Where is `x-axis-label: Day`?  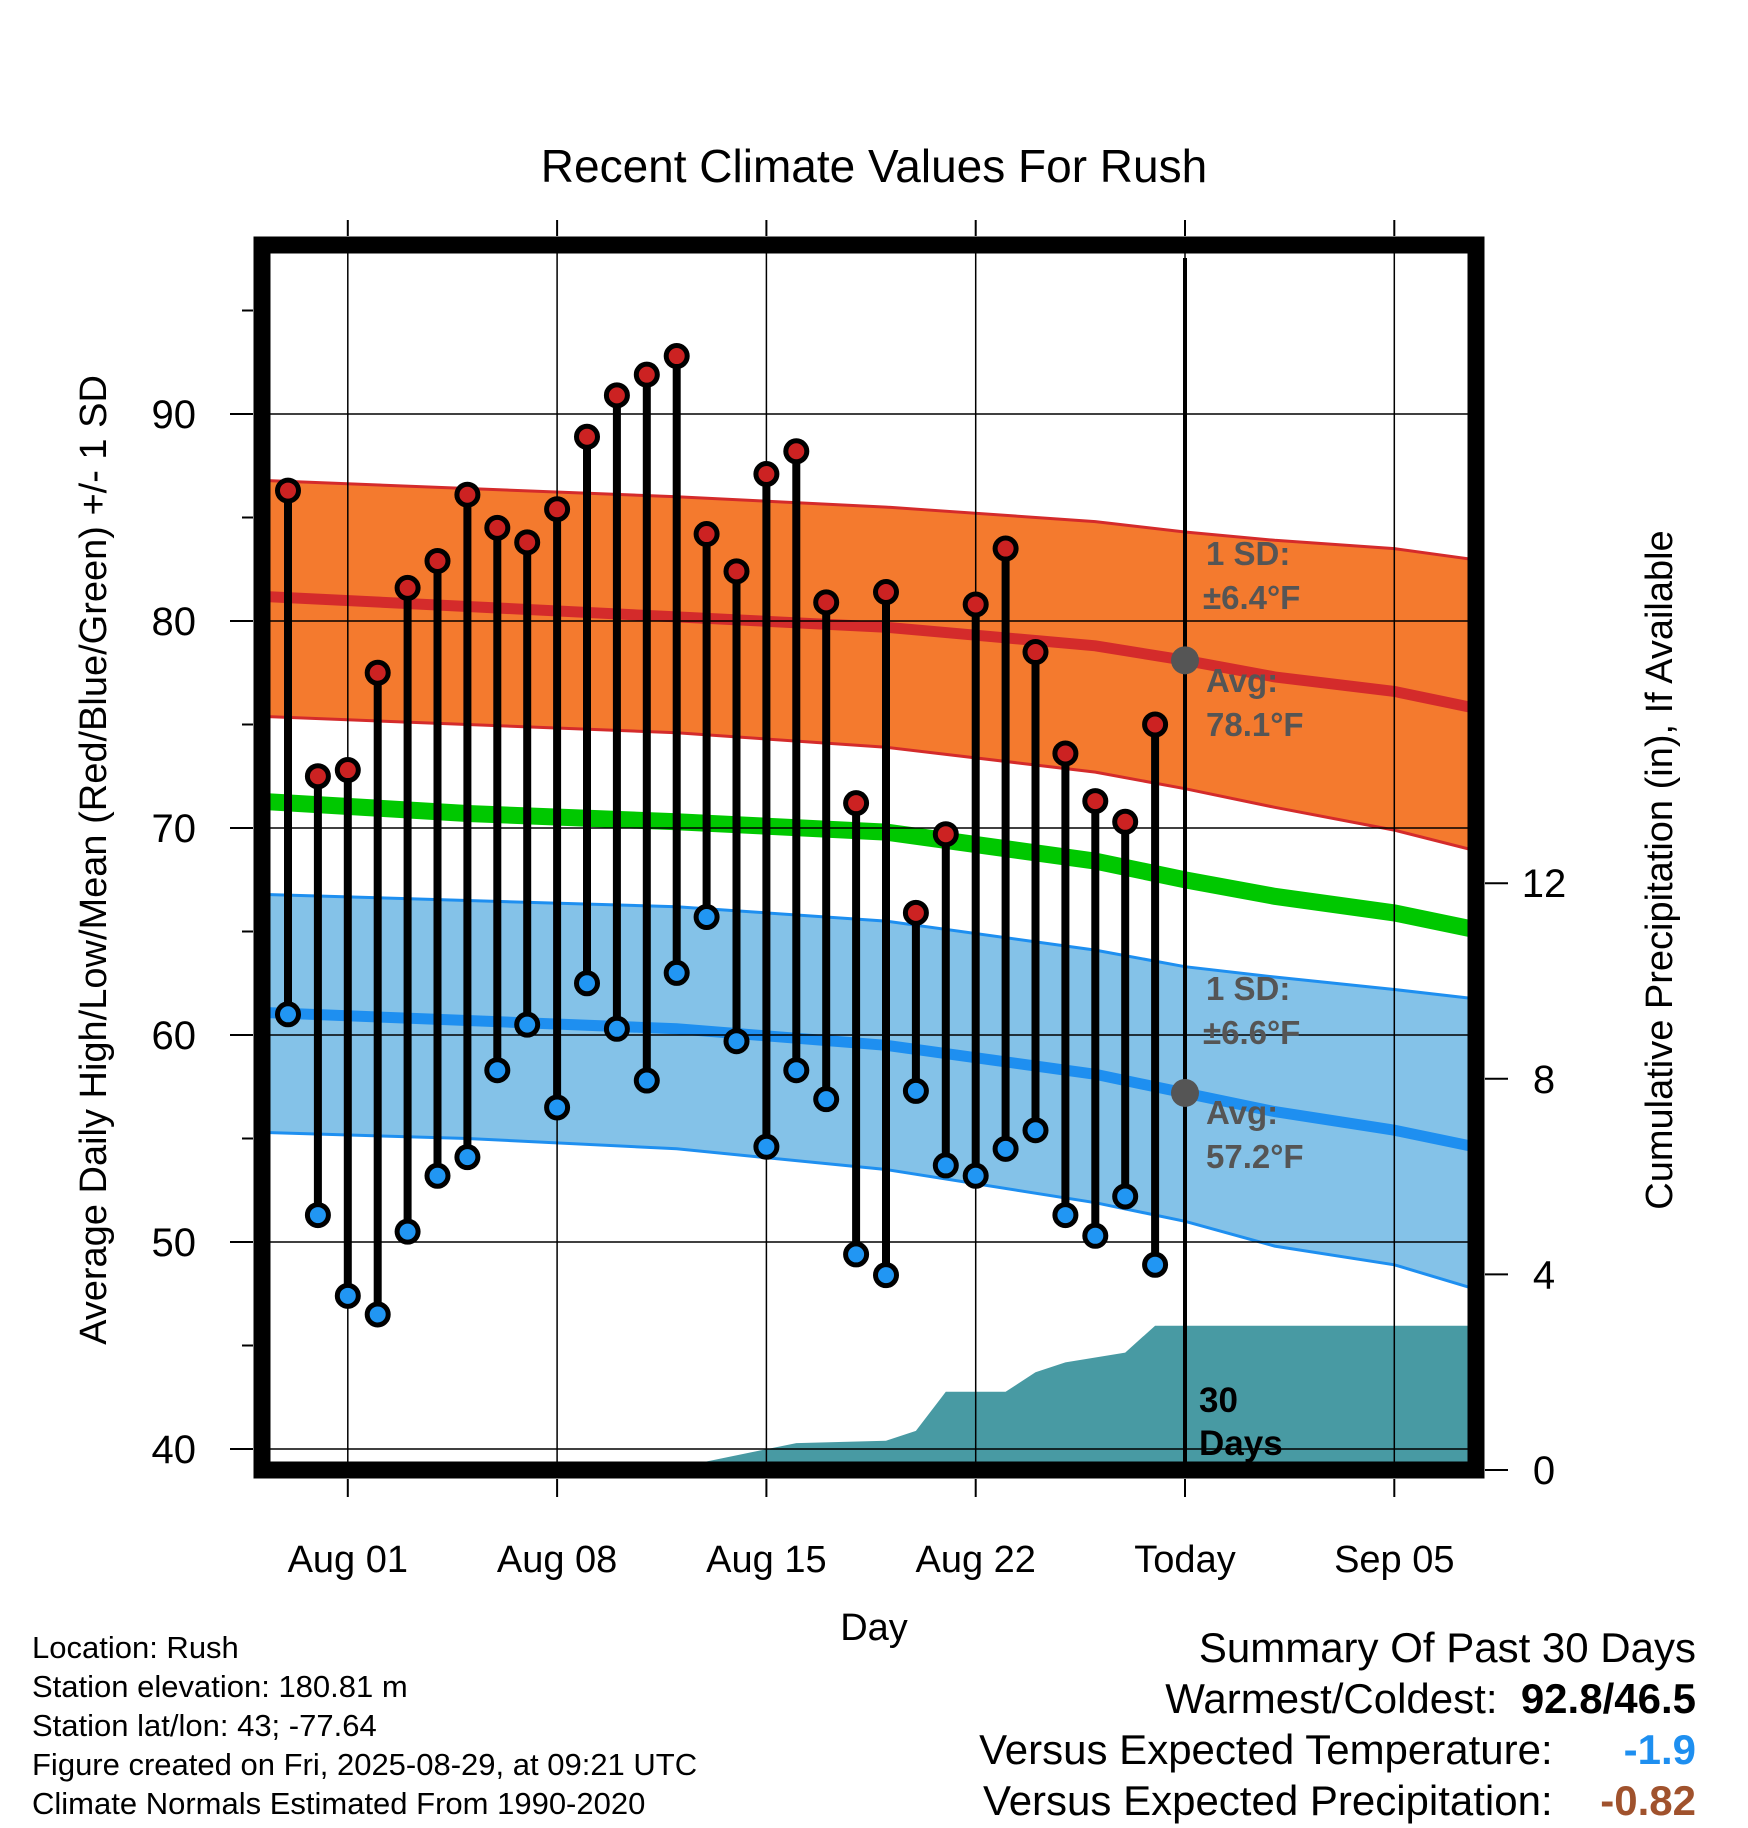 x-axis-label: Day is located at coordinates (874, 1628).